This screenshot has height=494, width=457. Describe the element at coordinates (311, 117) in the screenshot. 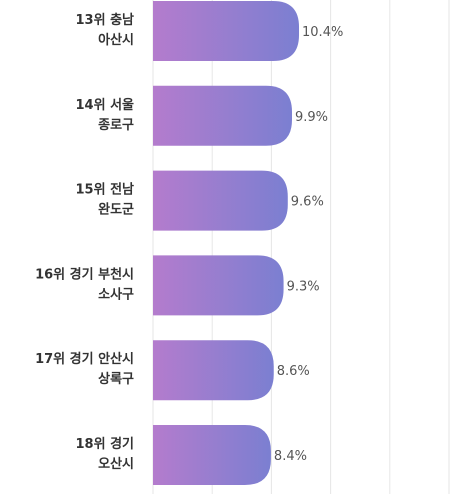

I see `data-label: 9.9%` at that location.